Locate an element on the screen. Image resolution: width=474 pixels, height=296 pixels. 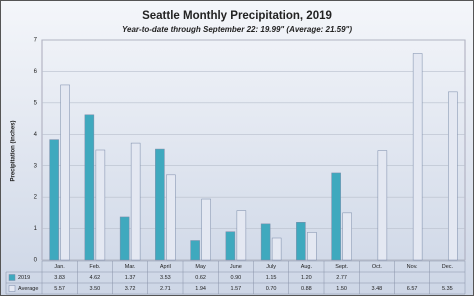
table-value: 0.88 is located at coordinates (306, 289).